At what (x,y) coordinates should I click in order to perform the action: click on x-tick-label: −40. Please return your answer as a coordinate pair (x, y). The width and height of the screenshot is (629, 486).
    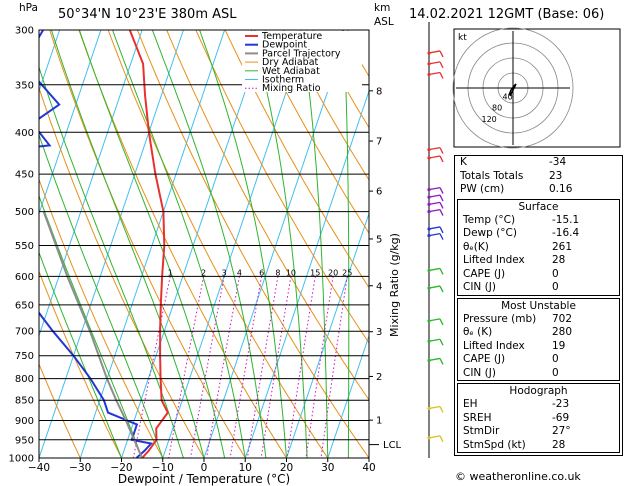
    Looking at the image, I should click on (39, 468).